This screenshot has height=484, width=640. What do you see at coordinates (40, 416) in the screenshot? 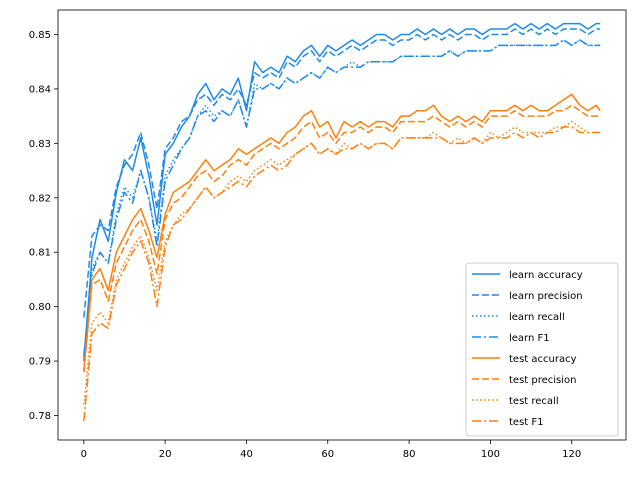
I see `y-tick-label: 0.78` at bounding box center [40, 416].